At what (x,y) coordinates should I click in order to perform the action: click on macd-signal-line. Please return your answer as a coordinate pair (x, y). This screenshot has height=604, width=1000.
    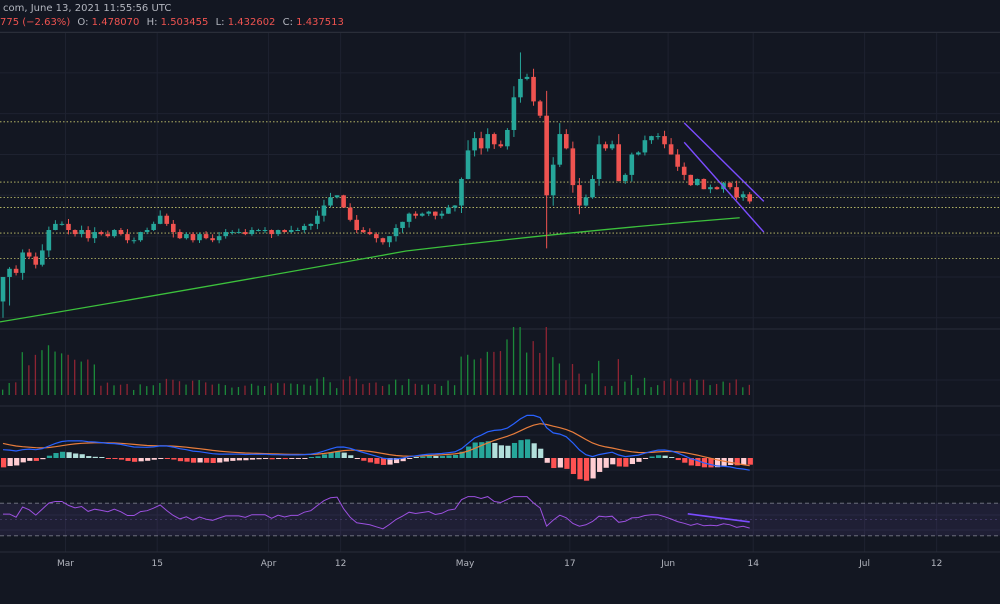
    Looking at the image, I should click on (376, 445).